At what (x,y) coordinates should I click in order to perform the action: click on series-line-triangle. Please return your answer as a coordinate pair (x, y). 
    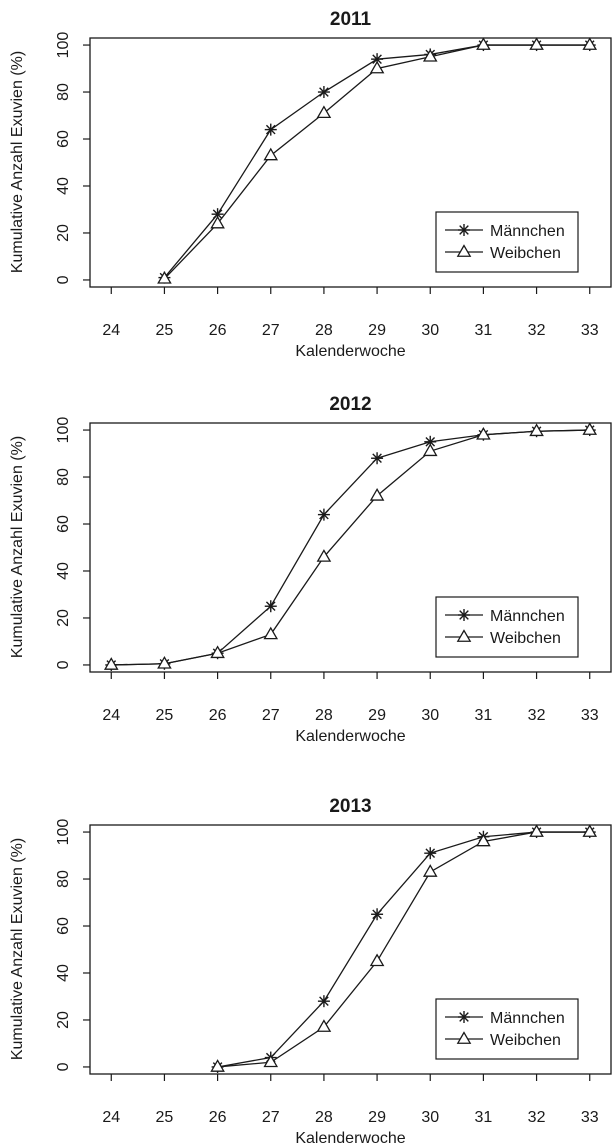
    Looking at the image, I should click on (403, 949).